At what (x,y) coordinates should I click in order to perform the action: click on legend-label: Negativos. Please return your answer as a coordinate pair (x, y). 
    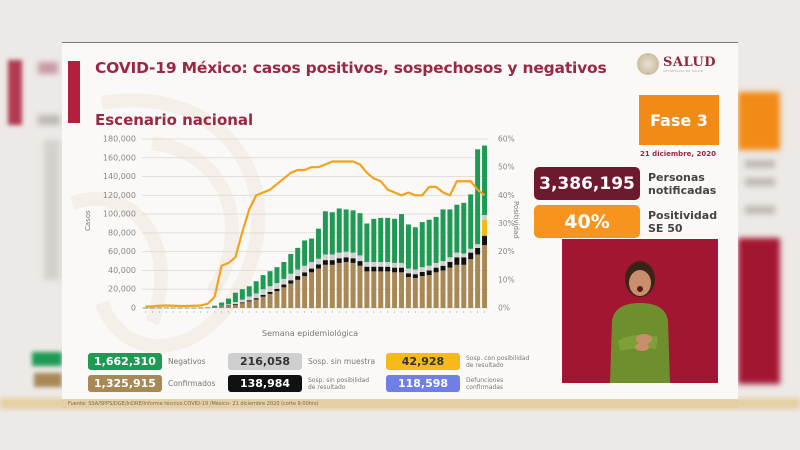
    Looking at the image, I should click on (187, 361).